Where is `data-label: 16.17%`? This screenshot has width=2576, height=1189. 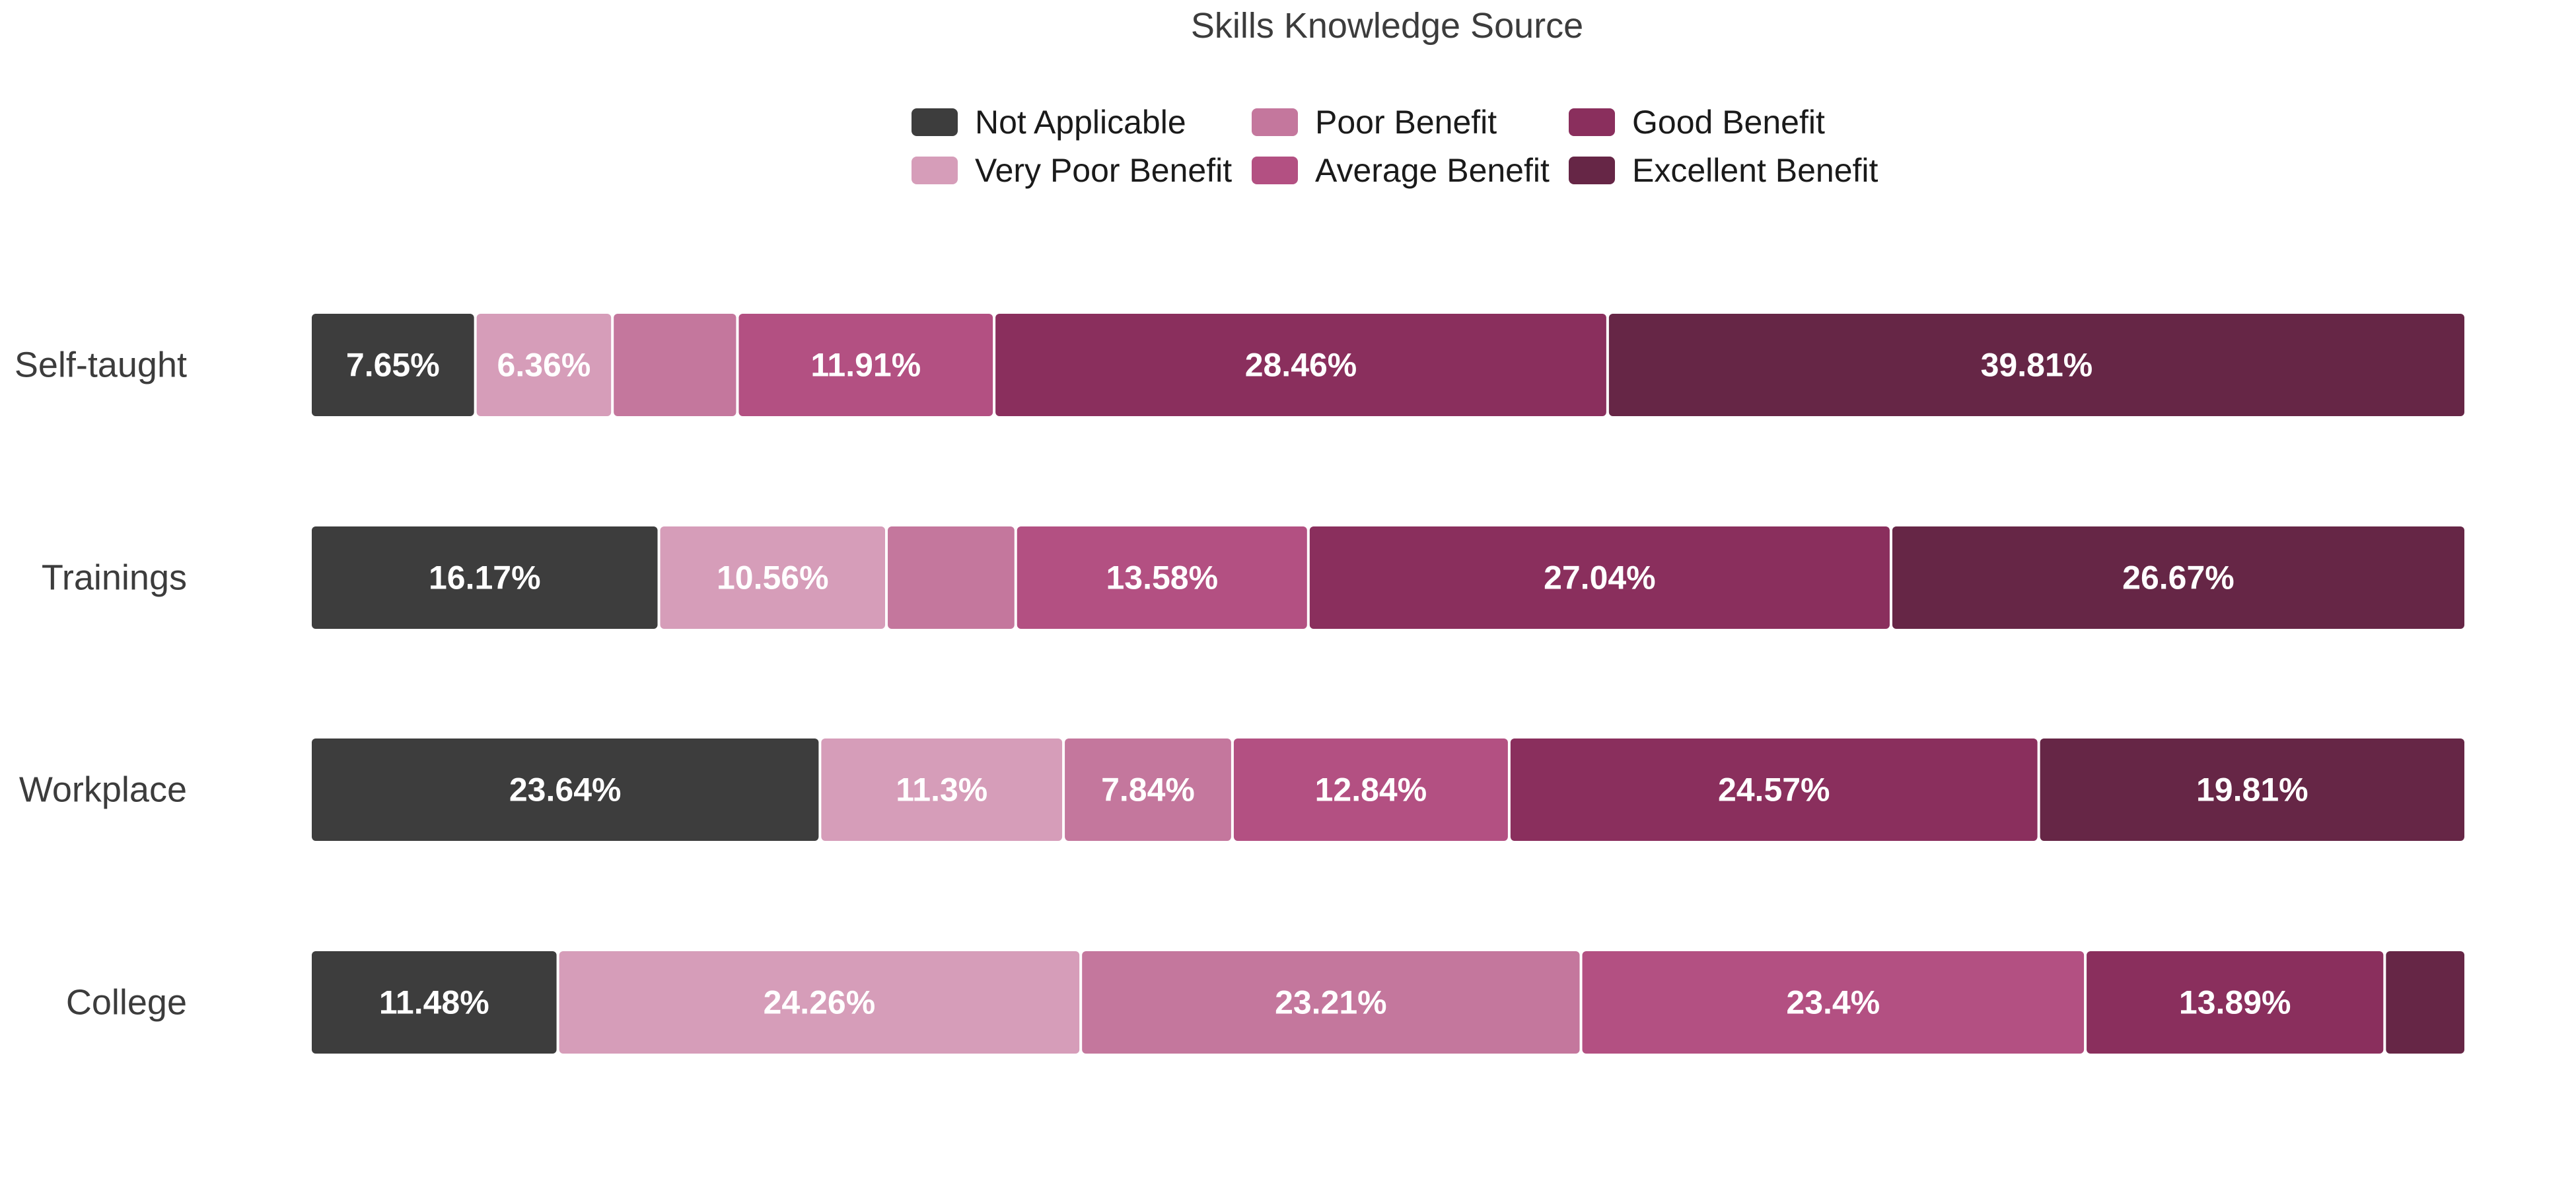
data-label: 16.17% is located at coordinates (485, 577).